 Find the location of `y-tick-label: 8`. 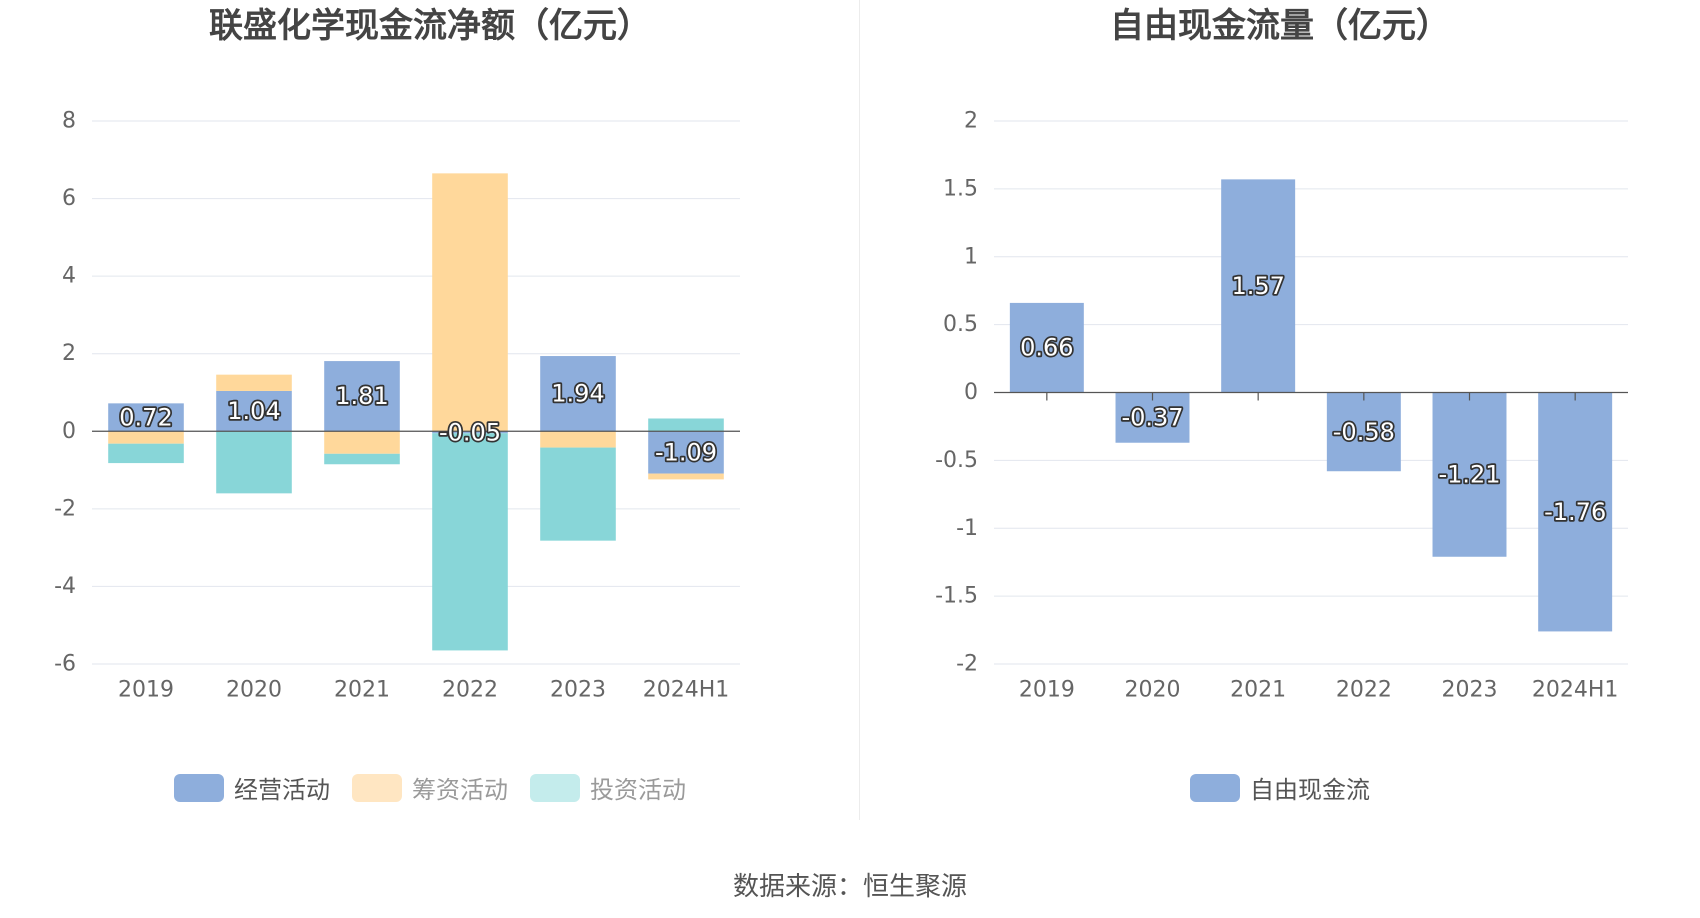

y-tick-label: 8 is located at coordinates (69, 121).